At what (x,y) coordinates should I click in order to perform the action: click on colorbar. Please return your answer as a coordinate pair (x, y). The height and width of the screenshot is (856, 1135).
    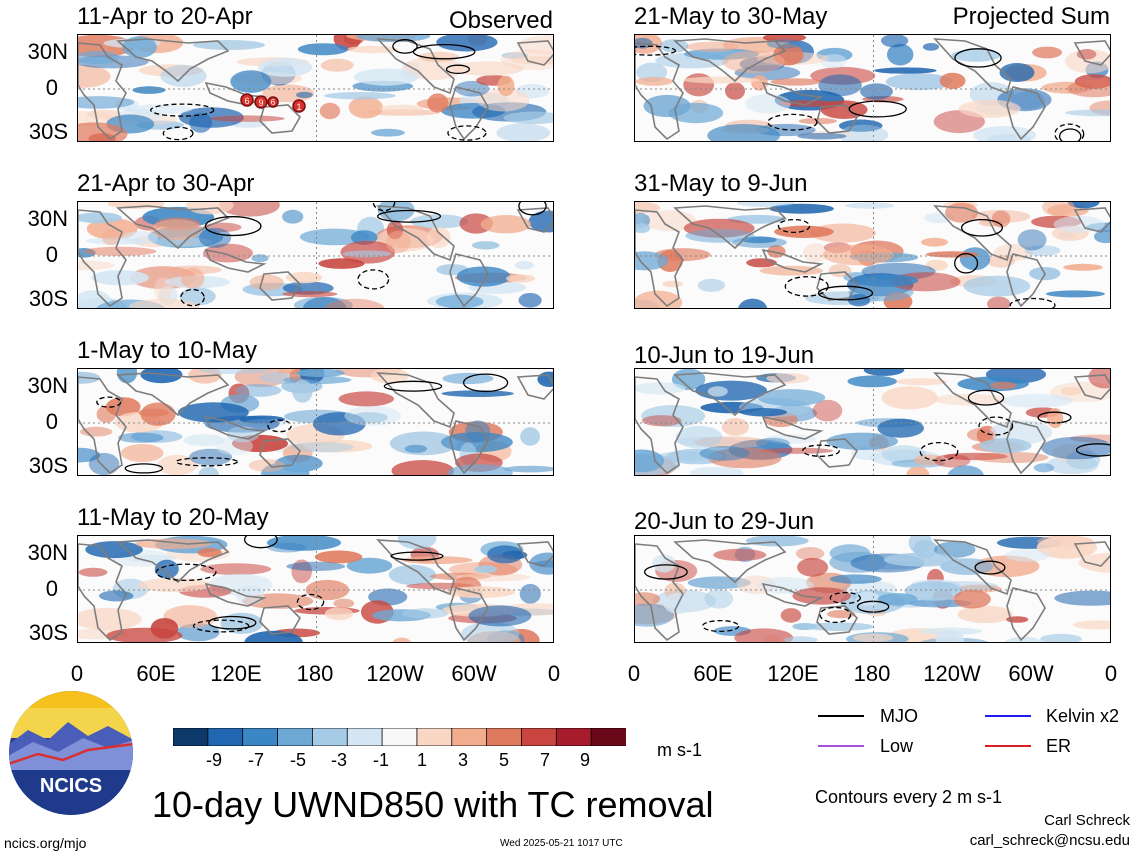
    Looking at the image, I should click on (399, 737).